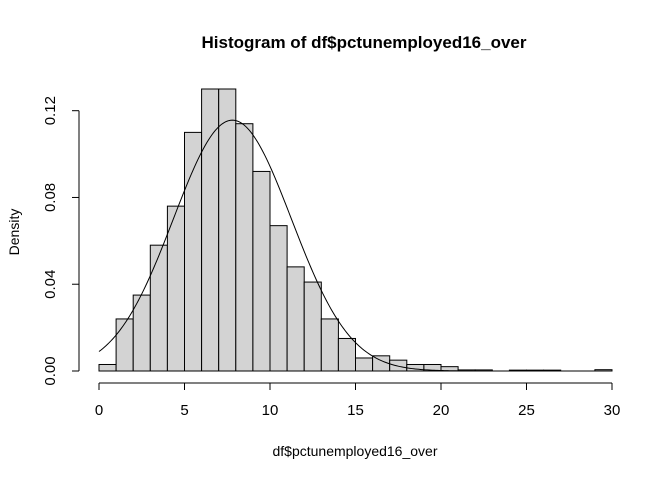 The image size is (672, 485). What do you see at coordinates (50, 370) in the screenshot?
I see `y-axis-tick-label: 0.00` at bounding box center [50, 370].